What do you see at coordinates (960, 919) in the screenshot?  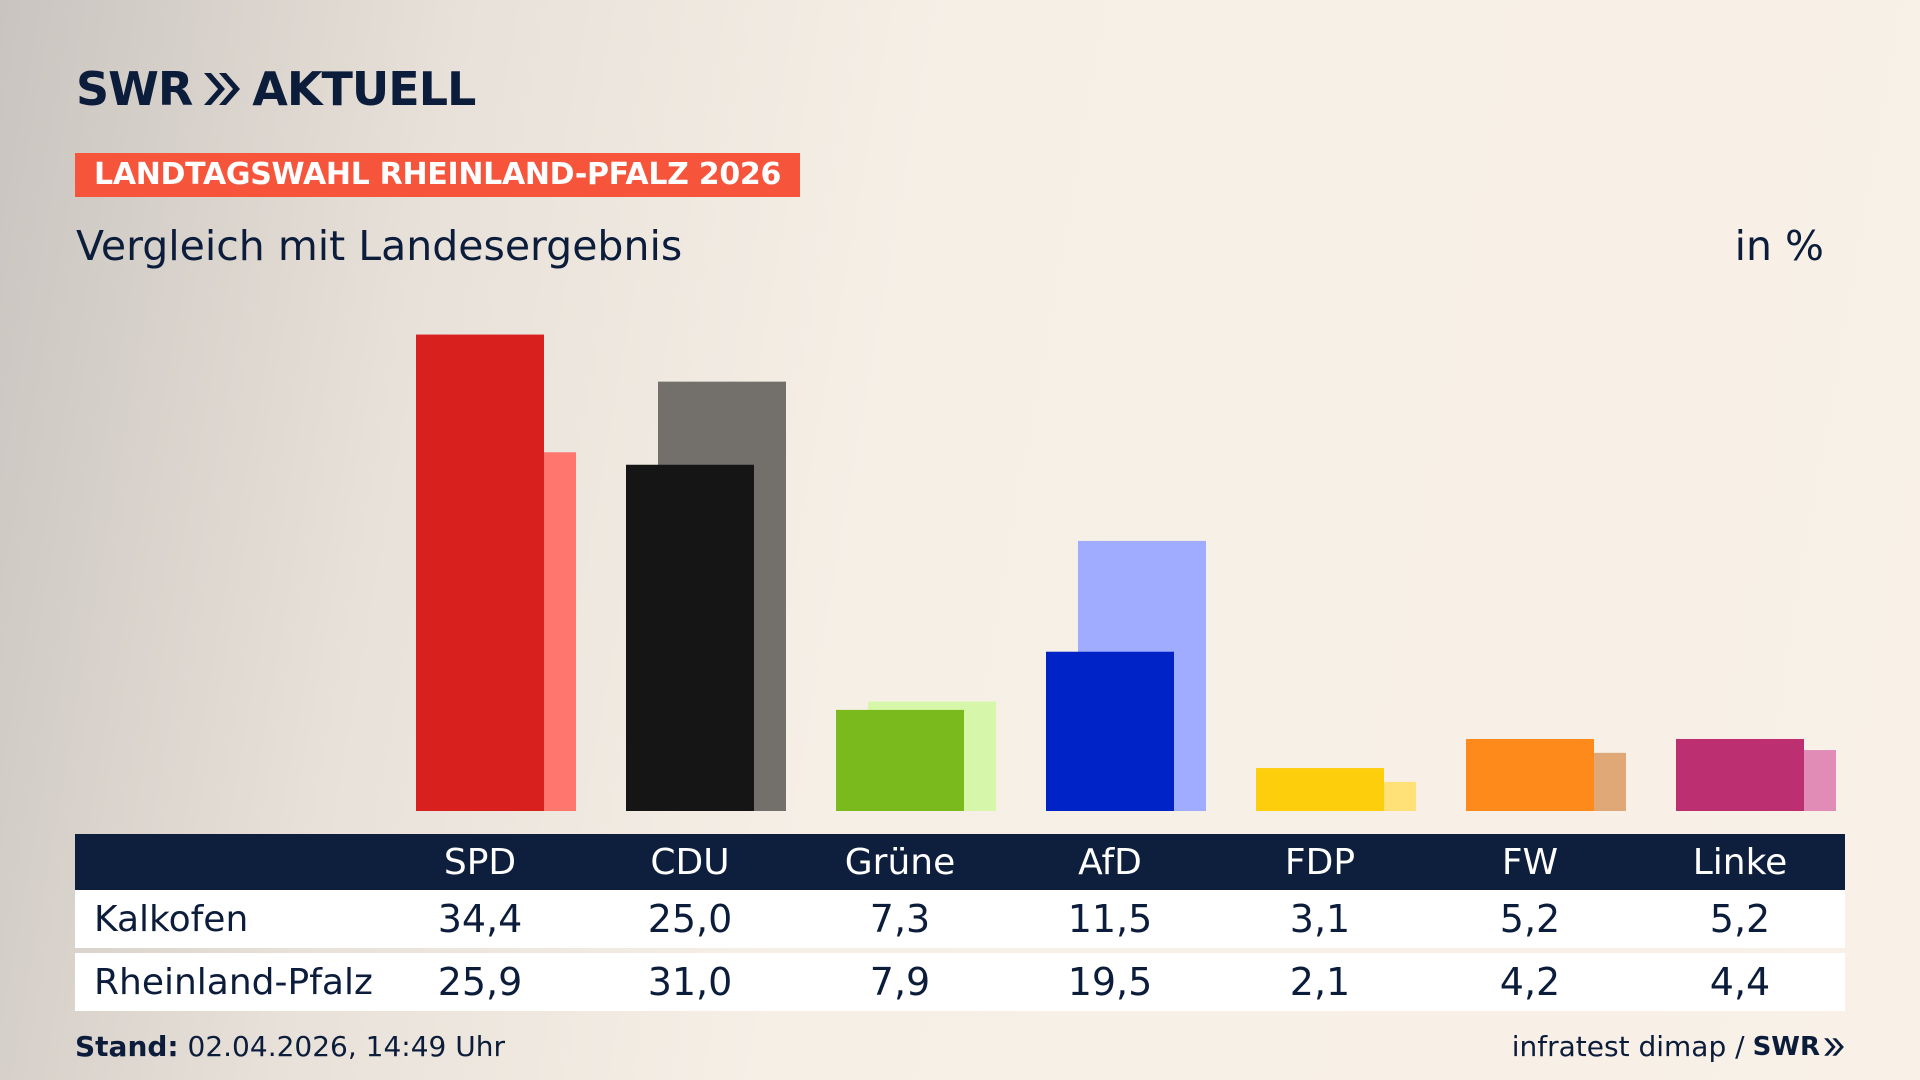 I see `table-row-kalkofen: Kalkofen 34,4 25,0 7,3 11,5 3,1 5,2 5,2` at bounding box center [960, 919].